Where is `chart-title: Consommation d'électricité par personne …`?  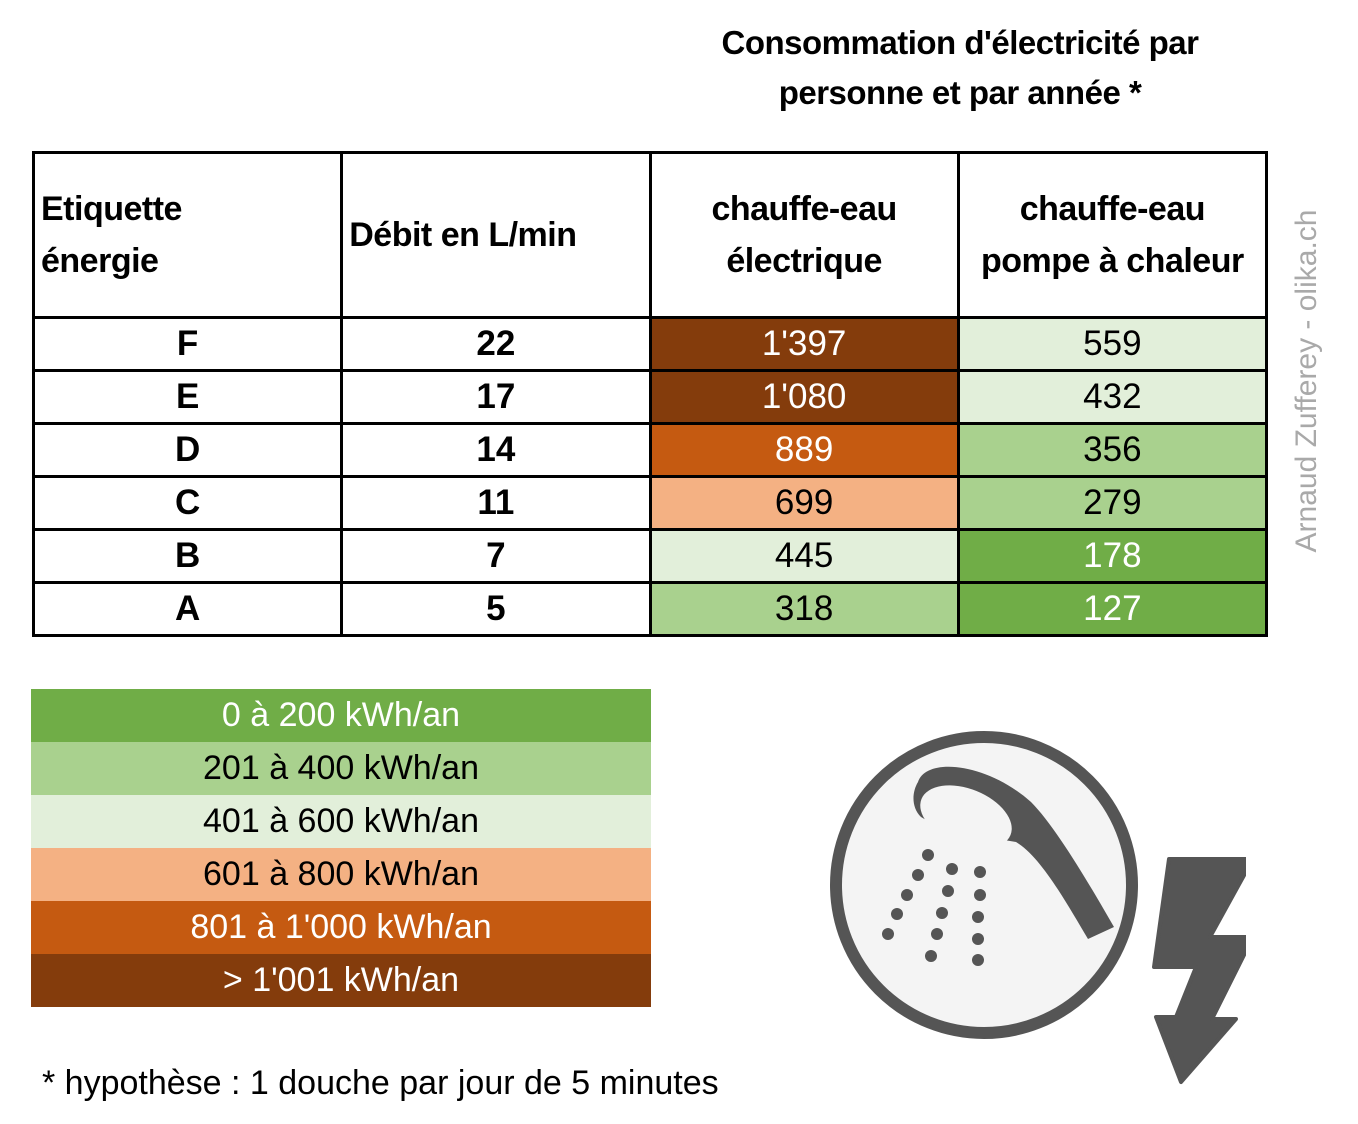
chart-title: Consommation d'électricité par personne … is located at coordinates (960, 68).